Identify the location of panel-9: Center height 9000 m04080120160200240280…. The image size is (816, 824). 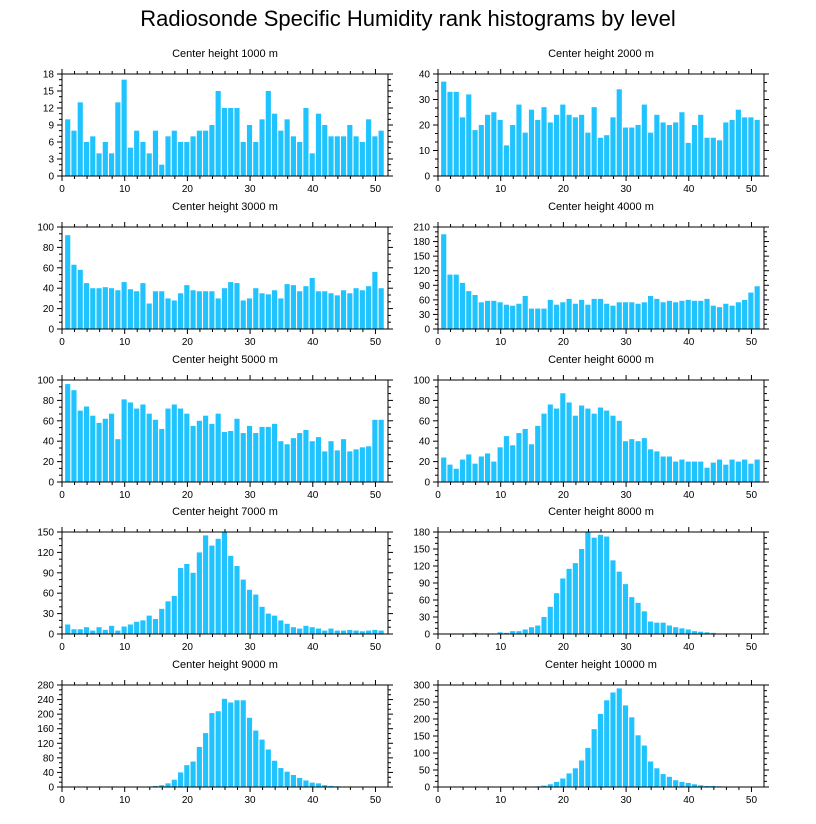
(215, 732).